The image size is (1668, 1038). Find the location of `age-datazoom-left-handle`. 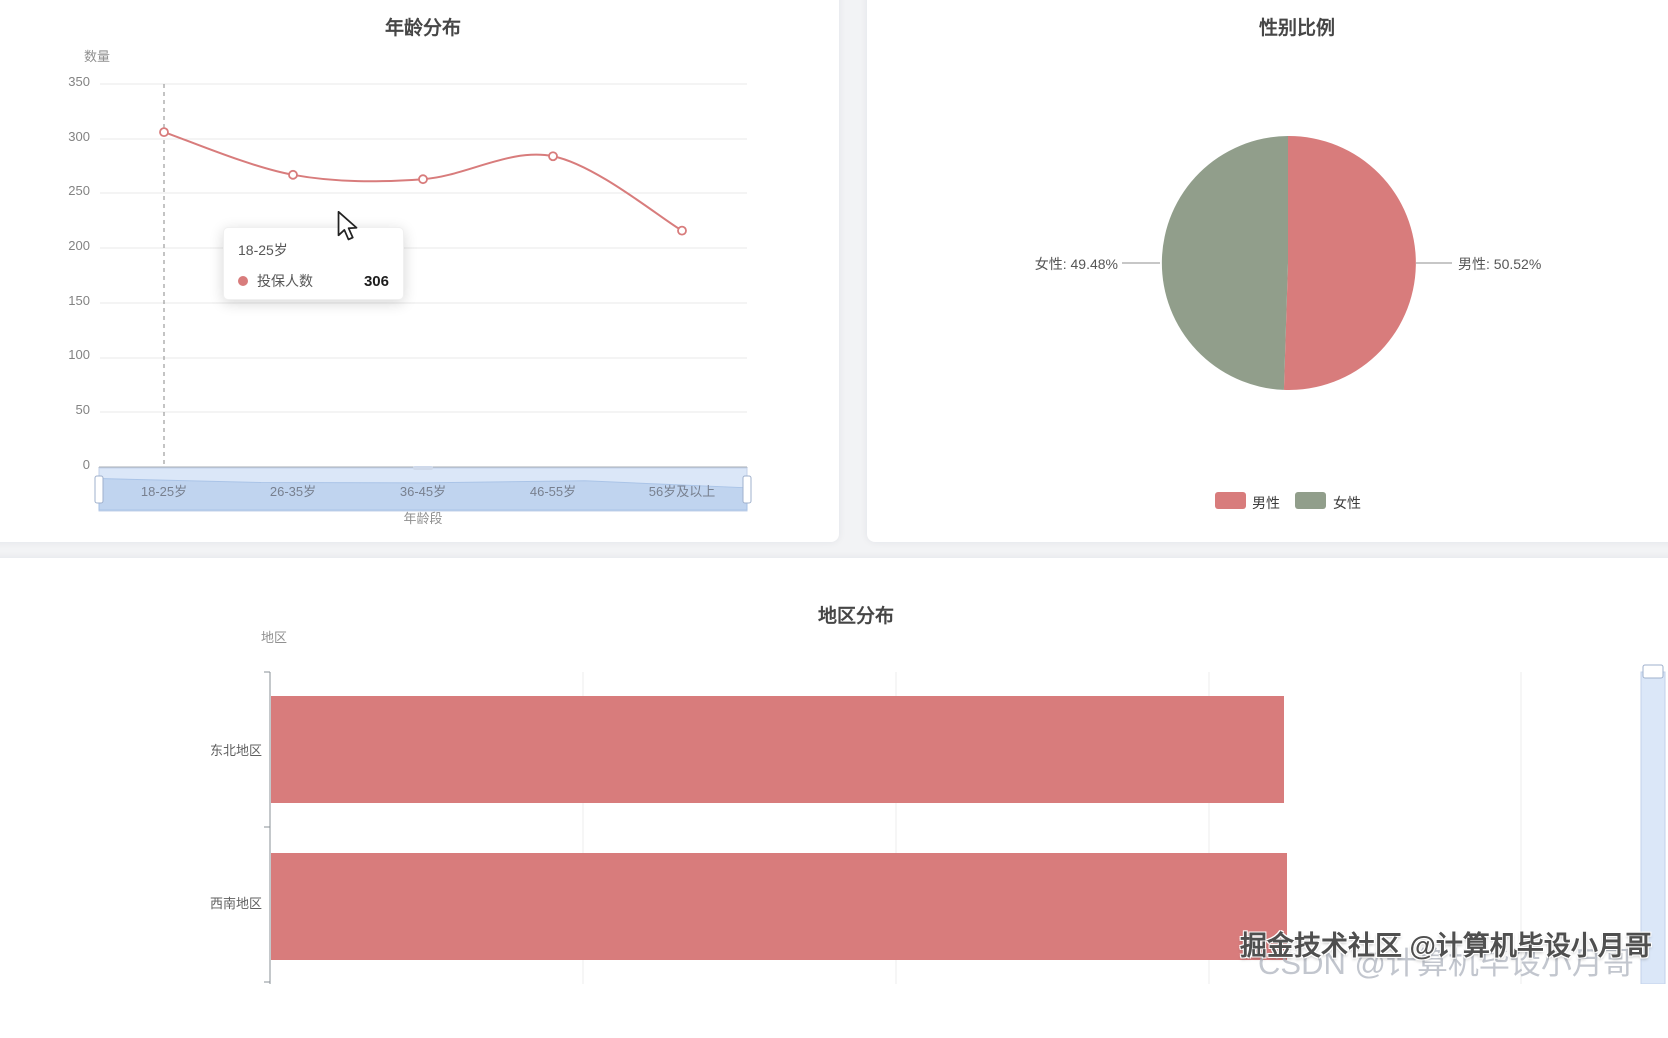

age-datazoom-left-handle is located at coordinates (99, 489).